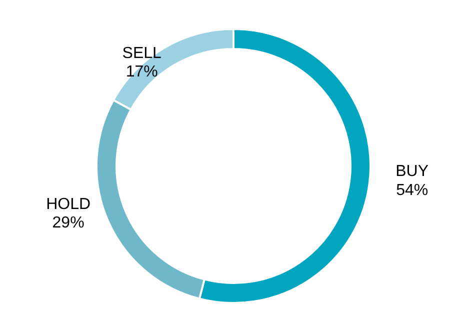 This screenshot has width=476, height=331. Describe the element at coordinates (68, 204) in the screenshot. I see `slice-label: HOLD` at that location.